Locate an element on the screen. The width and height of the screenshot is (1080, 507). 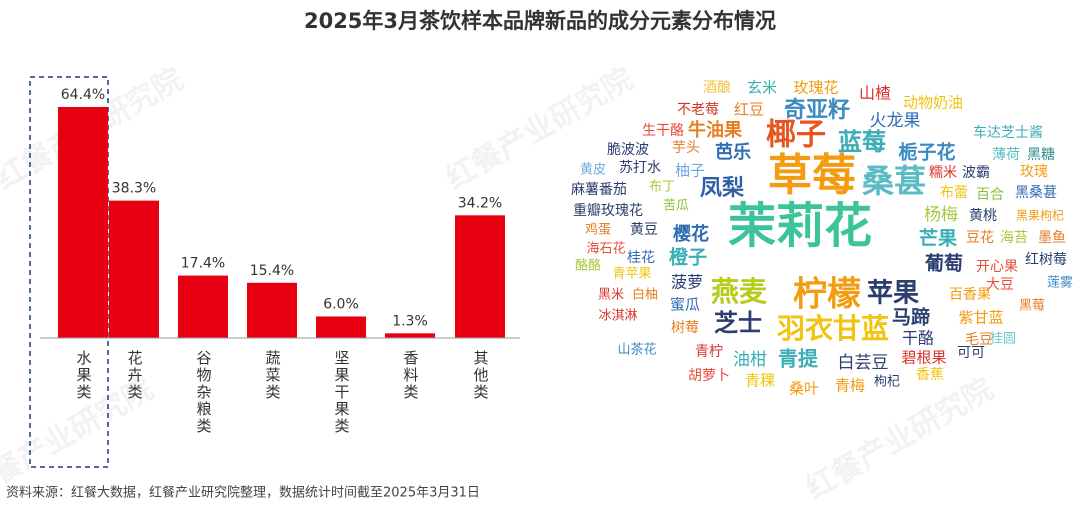
category-label: 花卉类 is located at coordinates (135, 375).